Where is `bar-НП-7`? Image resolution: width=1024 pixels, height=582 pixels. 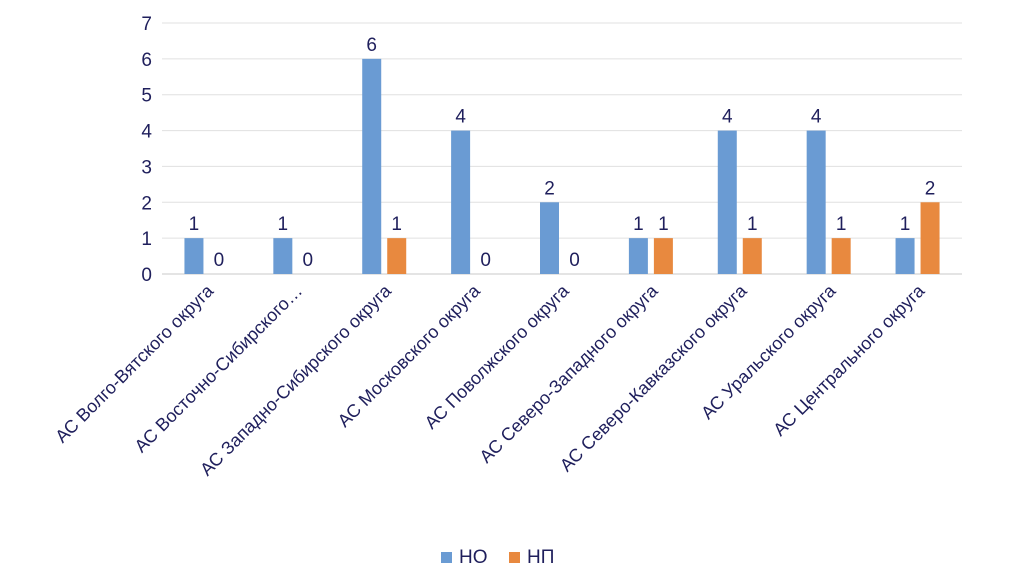 bar-НП-7 is located at coordinates (841, 256).